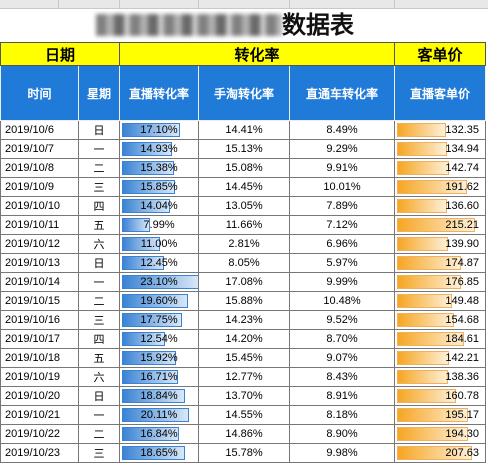 The image size is (488, 463). I want to click on cell-taobao-conversion: 15.08%, so click(244, 168).